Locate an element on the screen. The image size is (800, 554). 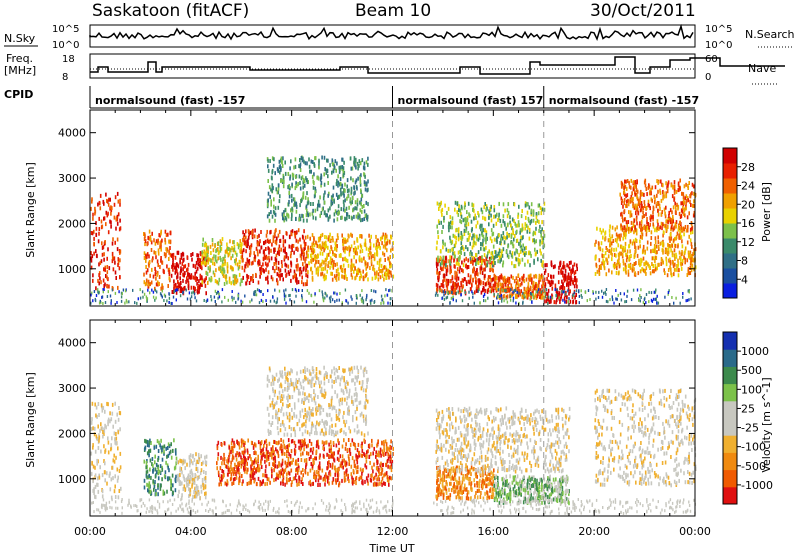
nave-bottom-tick: 0 is located at coordinates (708, 77).